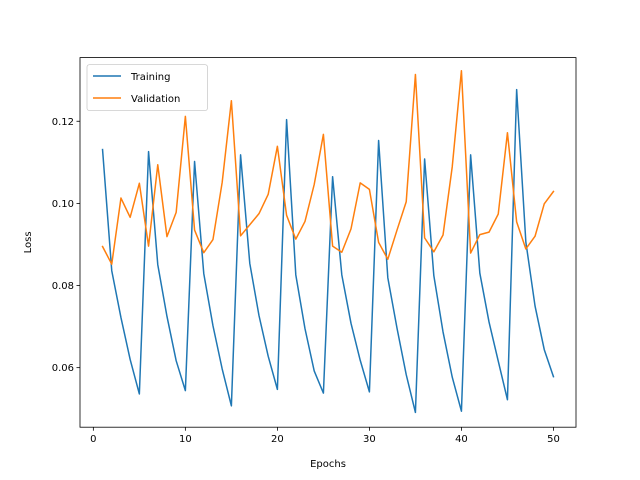 The image size is (640, 480). What do you see at coordinates (553, 439) in the screenshot?
I see `x-tick-label: 50` at bounding box center [553, 439].